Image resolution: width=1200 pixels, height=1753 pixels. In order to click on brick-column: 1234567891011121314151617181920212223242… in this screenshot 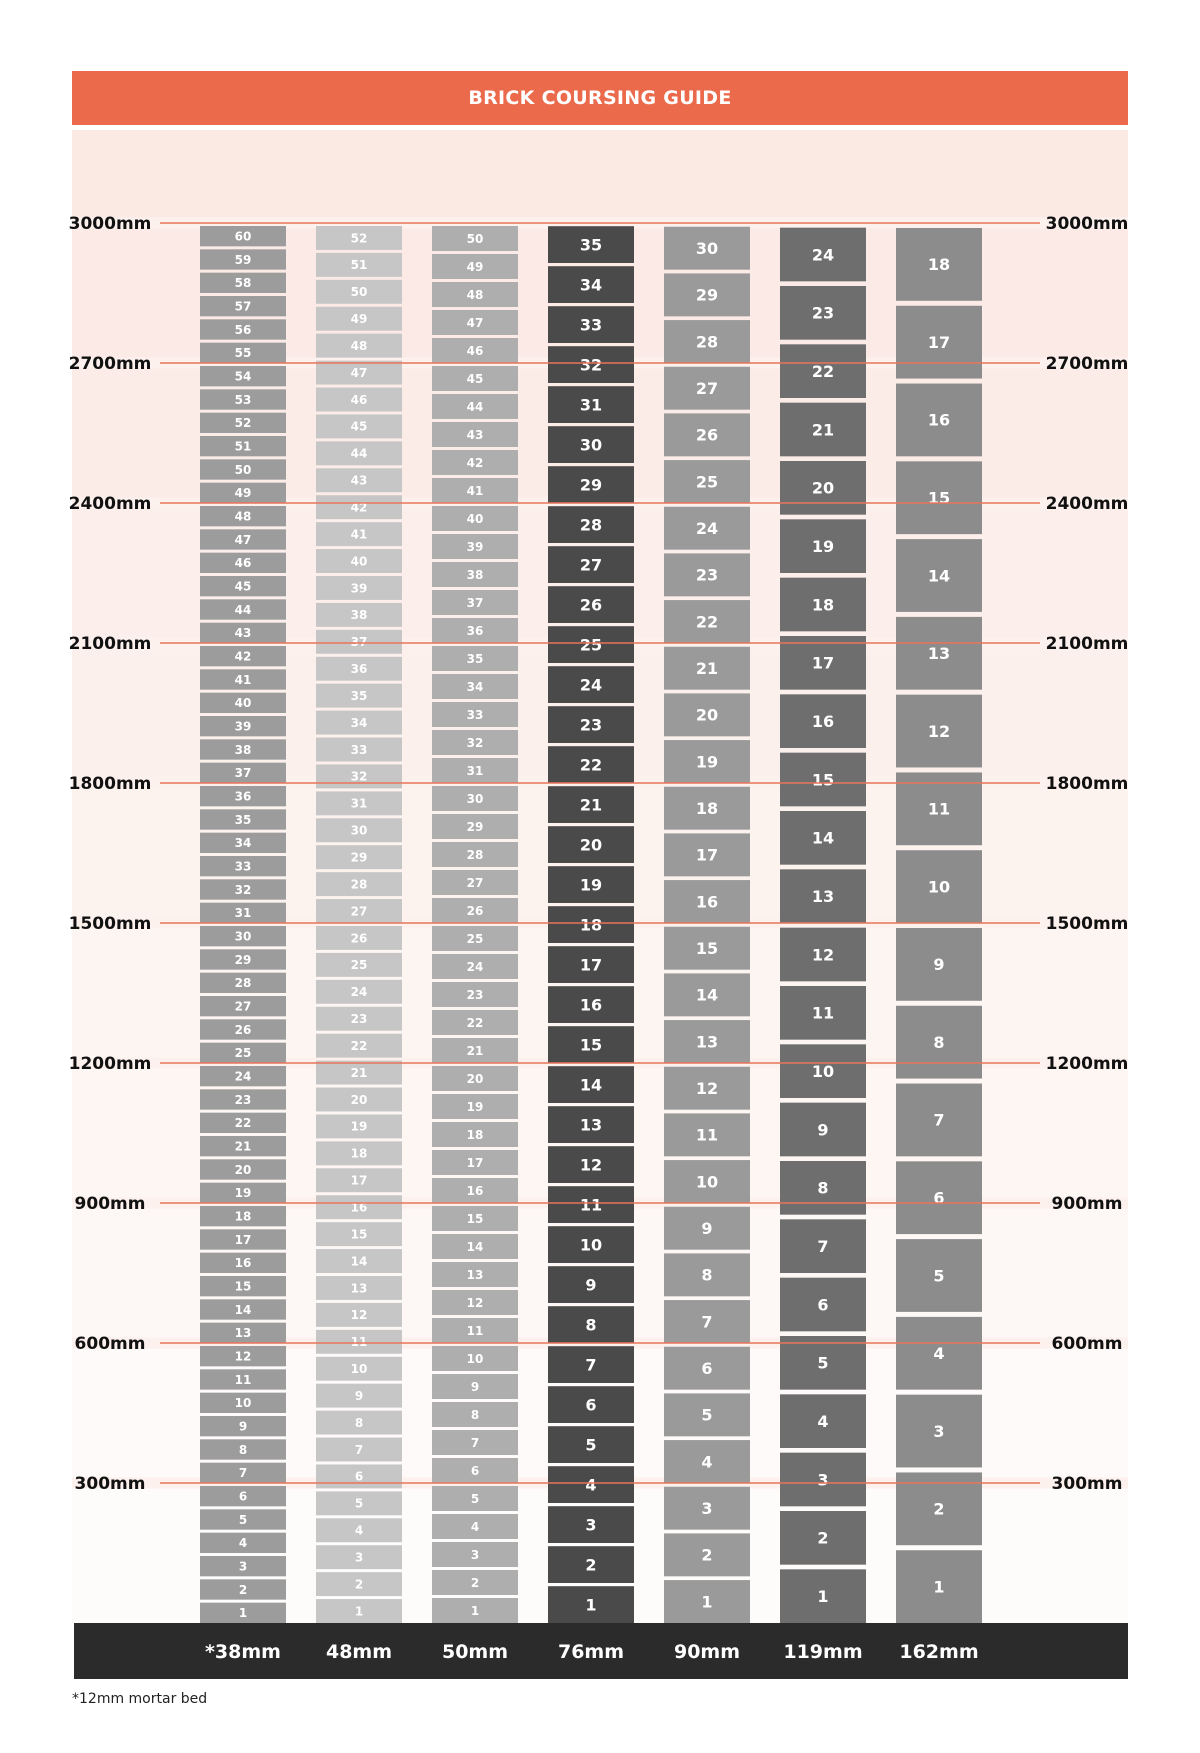, I will do `click(475, 924)`.